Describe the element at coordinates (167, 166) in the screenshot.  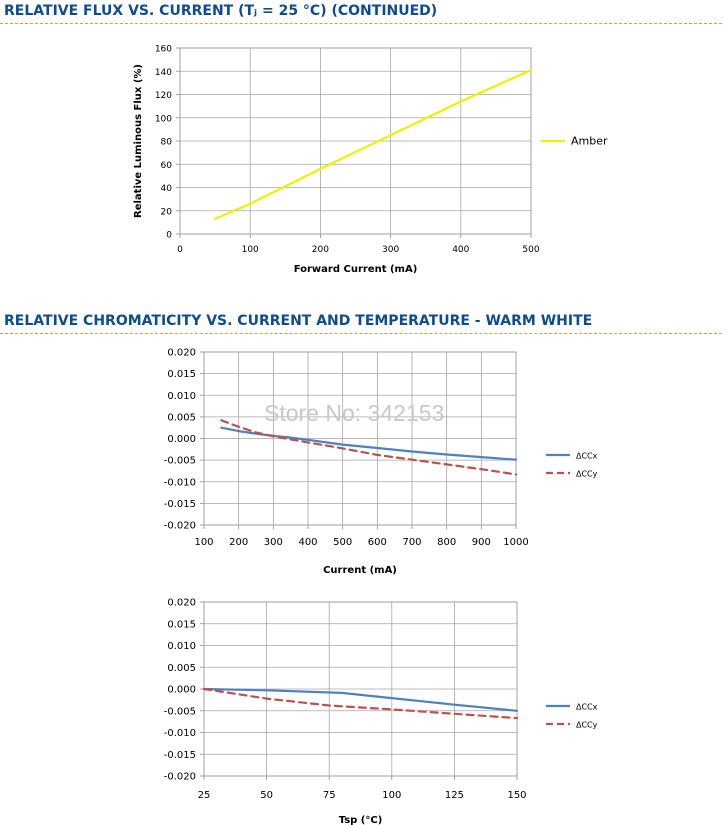
I see `y-tick-label: 60` at that location.